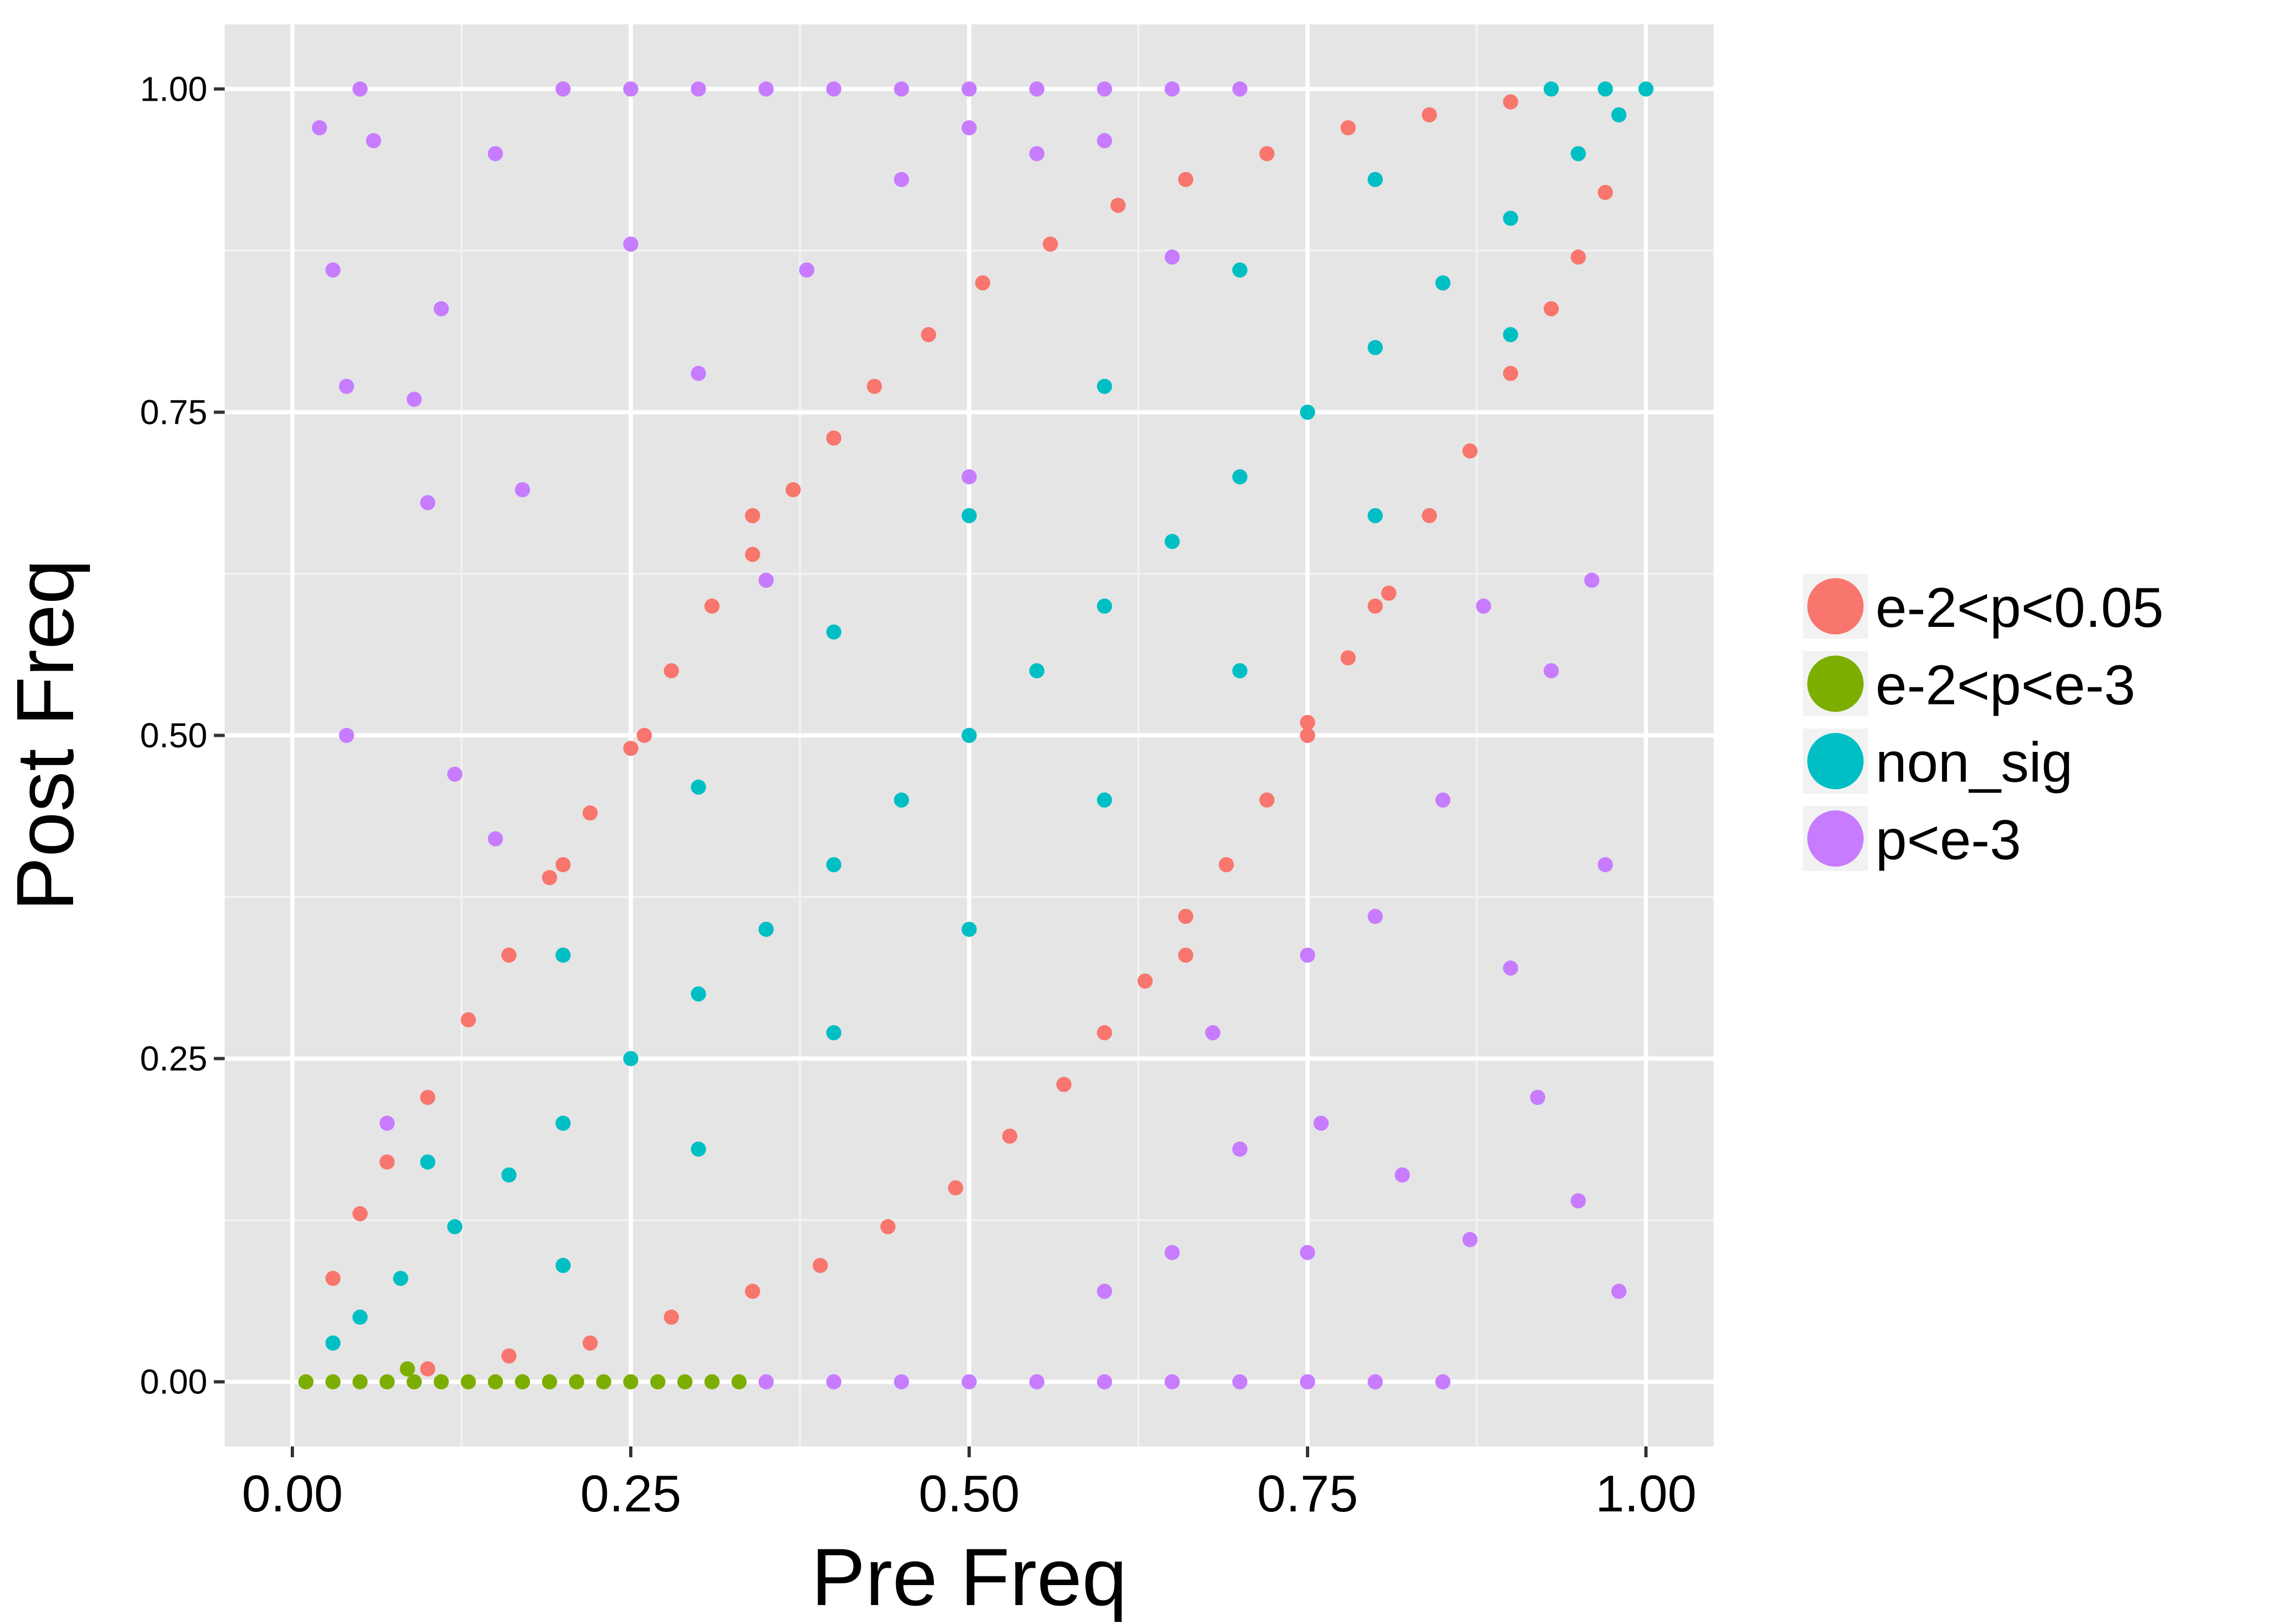 This screenshot has width=2274, height=1624. What do you see at coordinates (970, 1494) in the screenshot?
I see `x-tick-label: 0.50` at bounding box center [970, 1494].